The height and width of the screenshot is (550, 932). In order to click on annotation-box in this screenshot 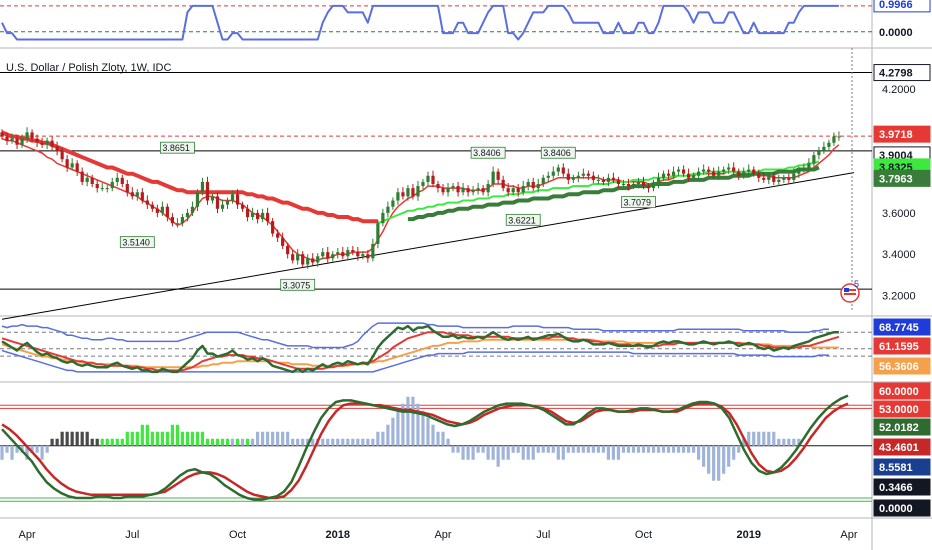, I will do `click(298, 284)`.